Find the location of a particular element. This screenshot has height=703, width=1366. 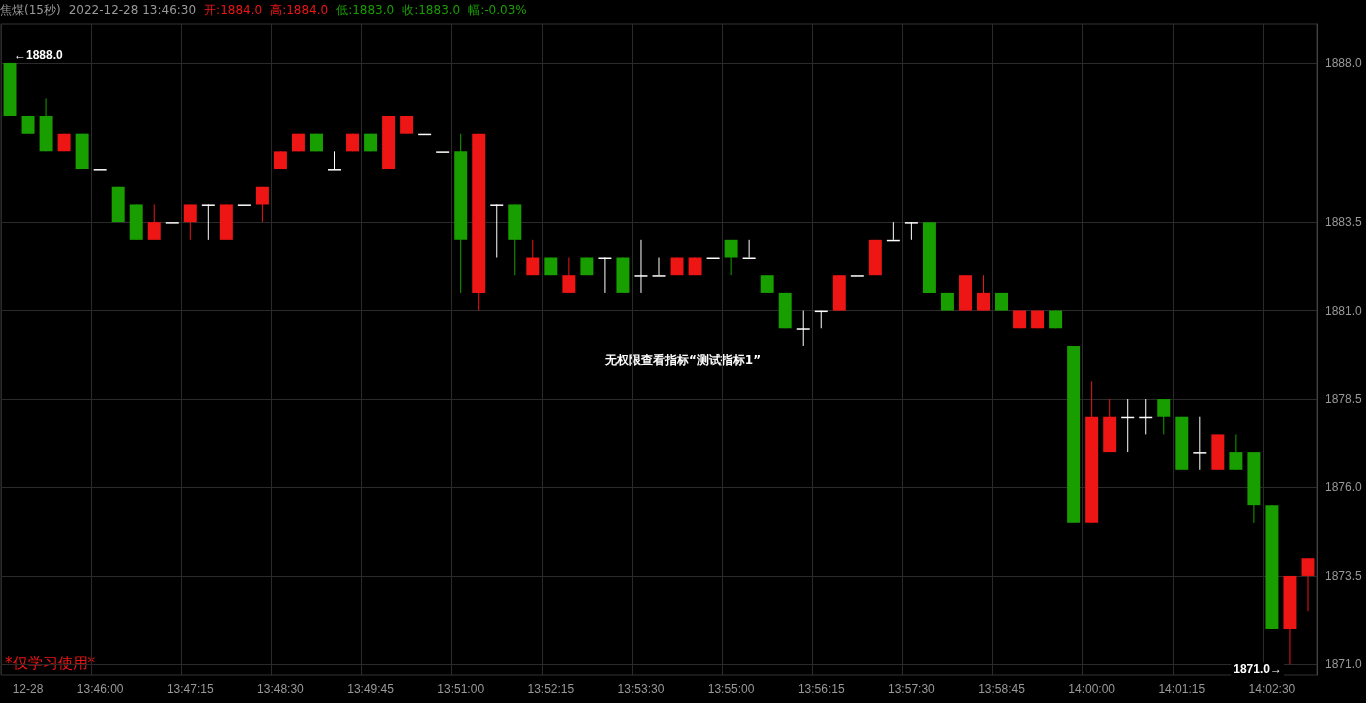

x-tick-label: 13:56:15 is located at coordinates (821, 689).